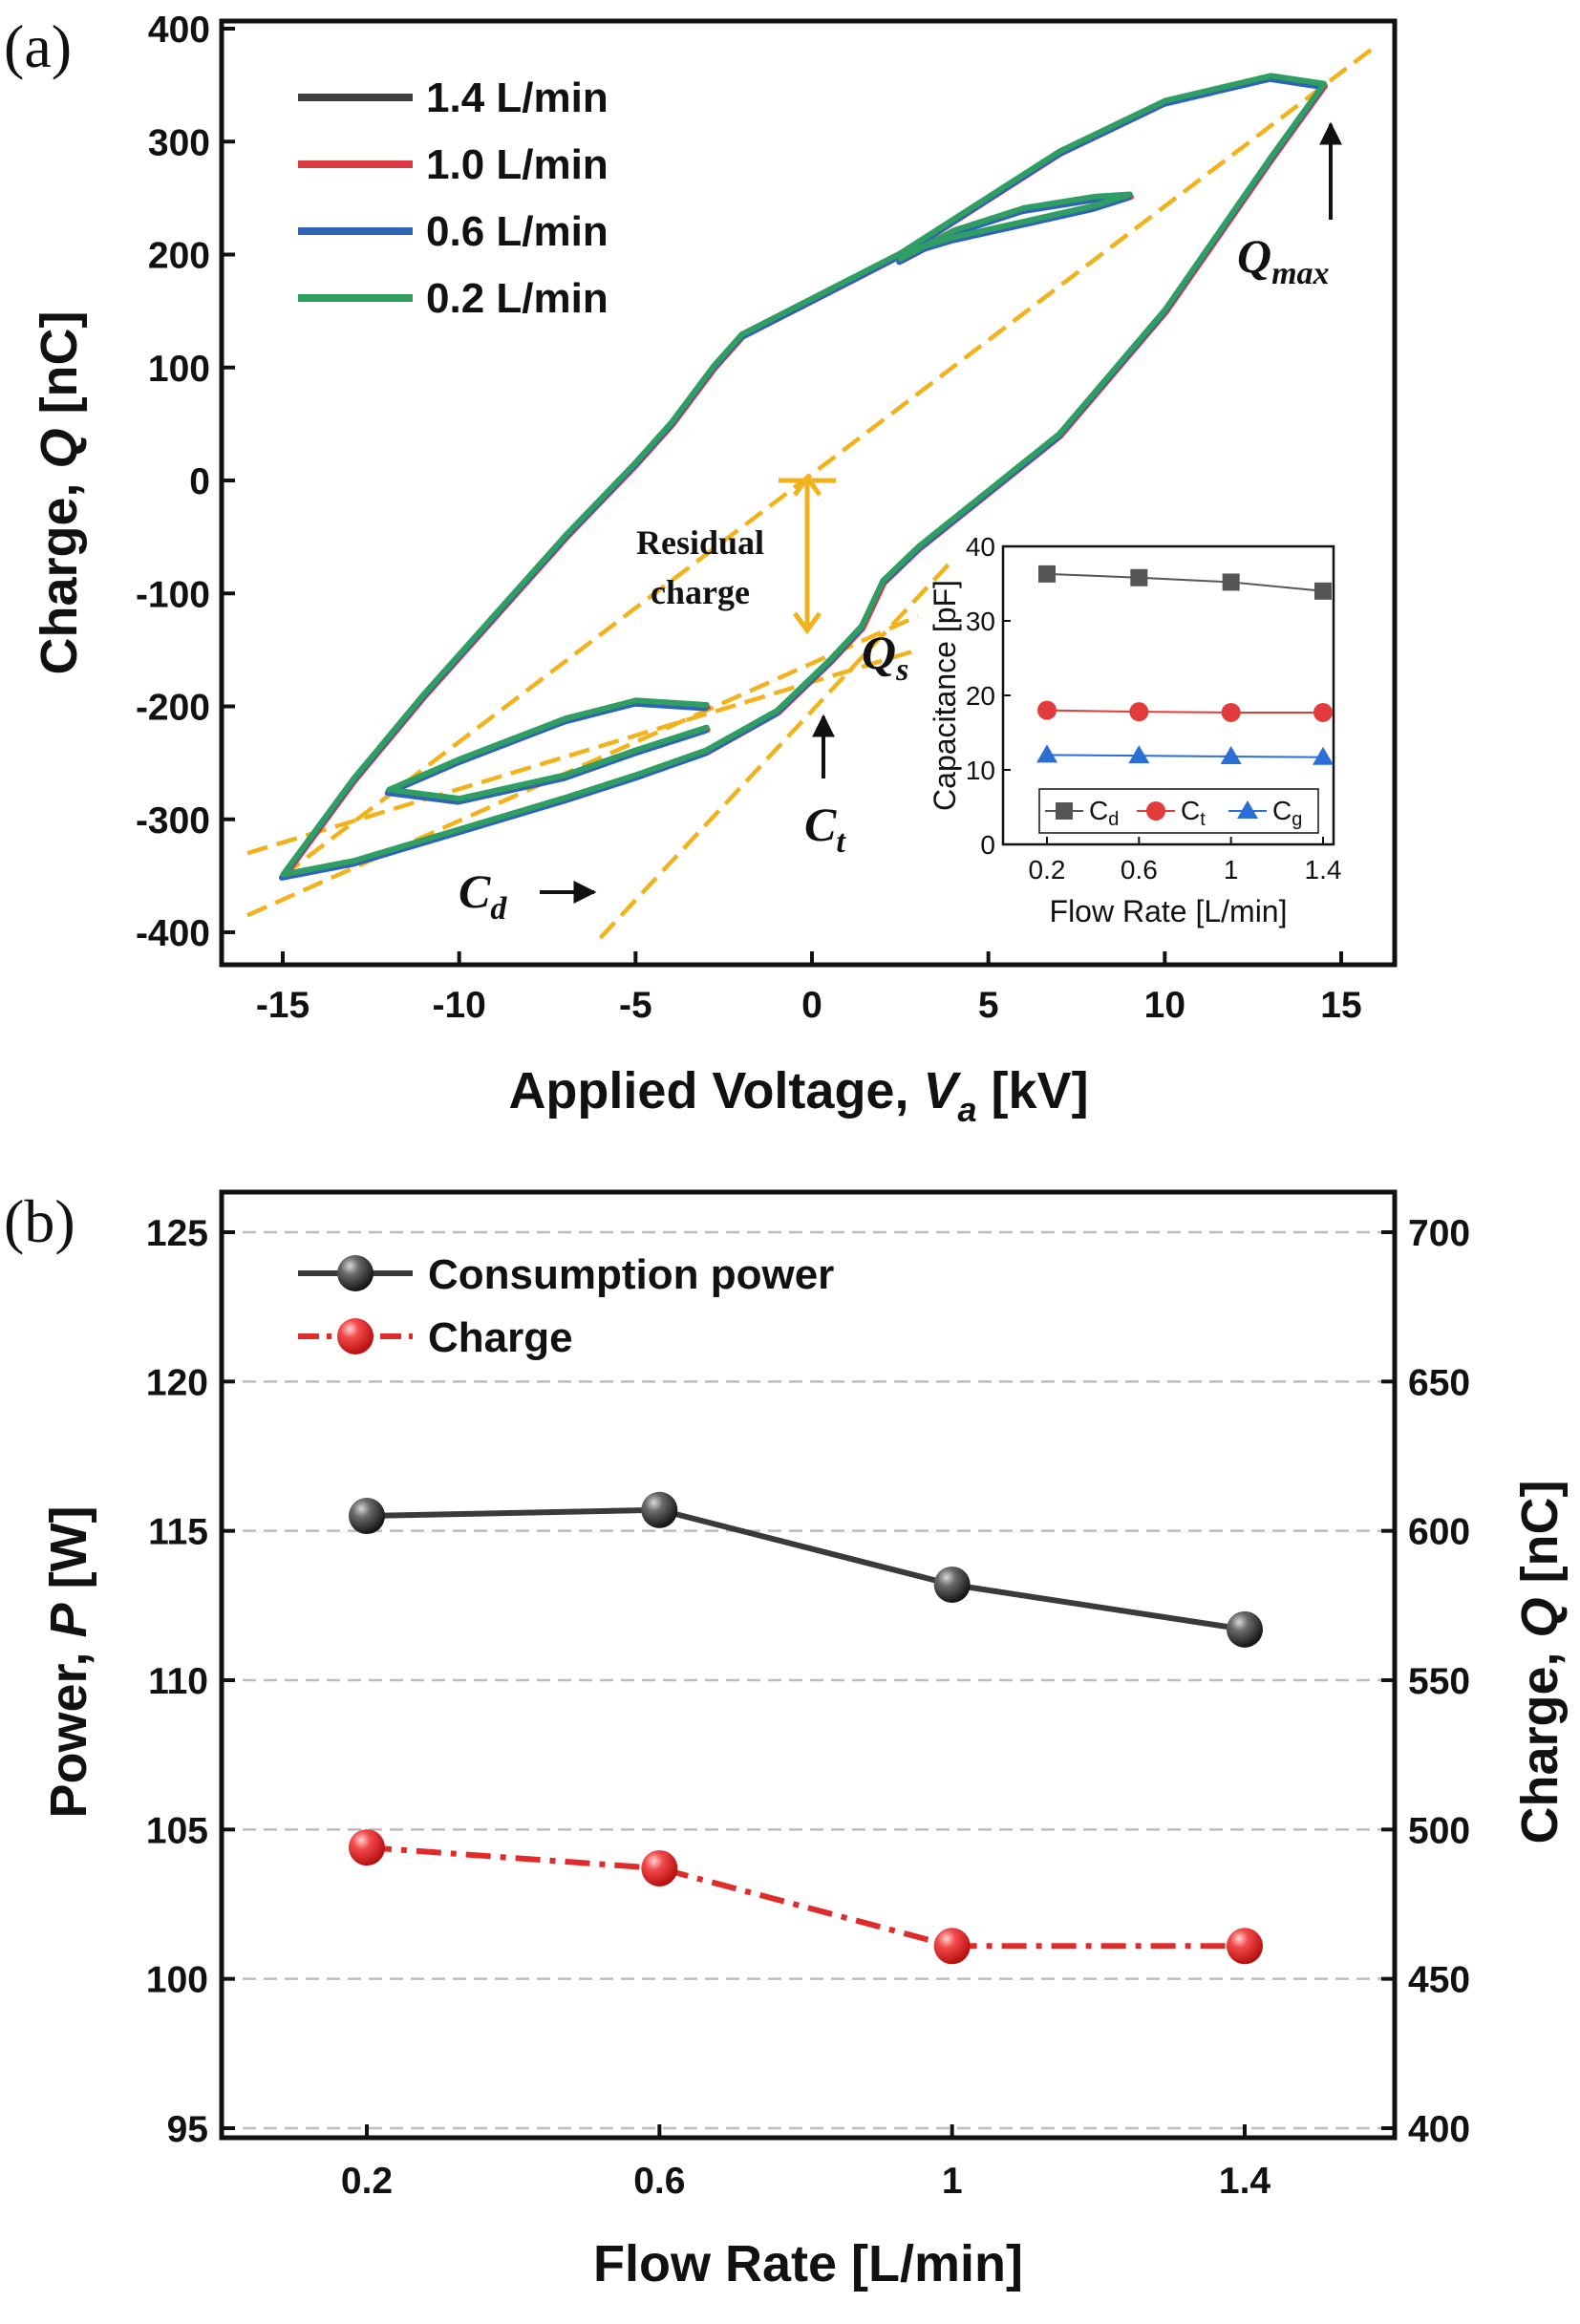 The height and width of the screenshot is (2324, 1580). Describe the element at coordinates (1439, 1980) in the screenshot. I see `y-tick-label-right: 450` at that location.